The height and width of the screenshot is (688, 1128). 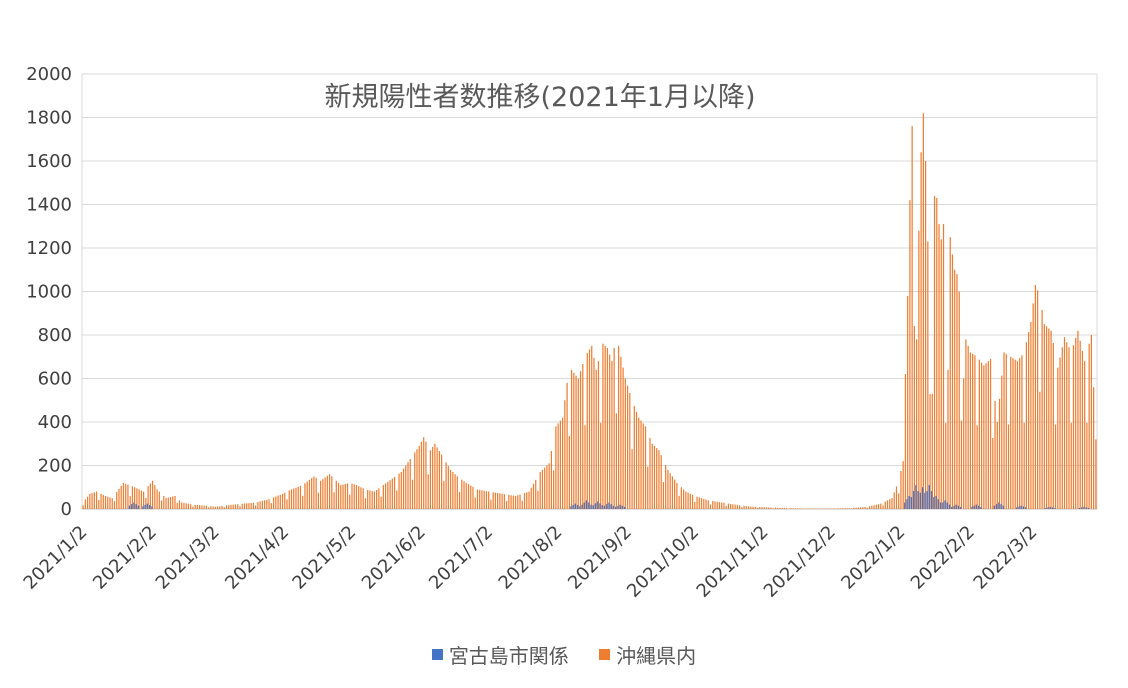 What do you see at coordinates (647, 654) in the screenshot?
I see `legend-item-okinawa: 沖縄県内` at bounding box center [647, 654].